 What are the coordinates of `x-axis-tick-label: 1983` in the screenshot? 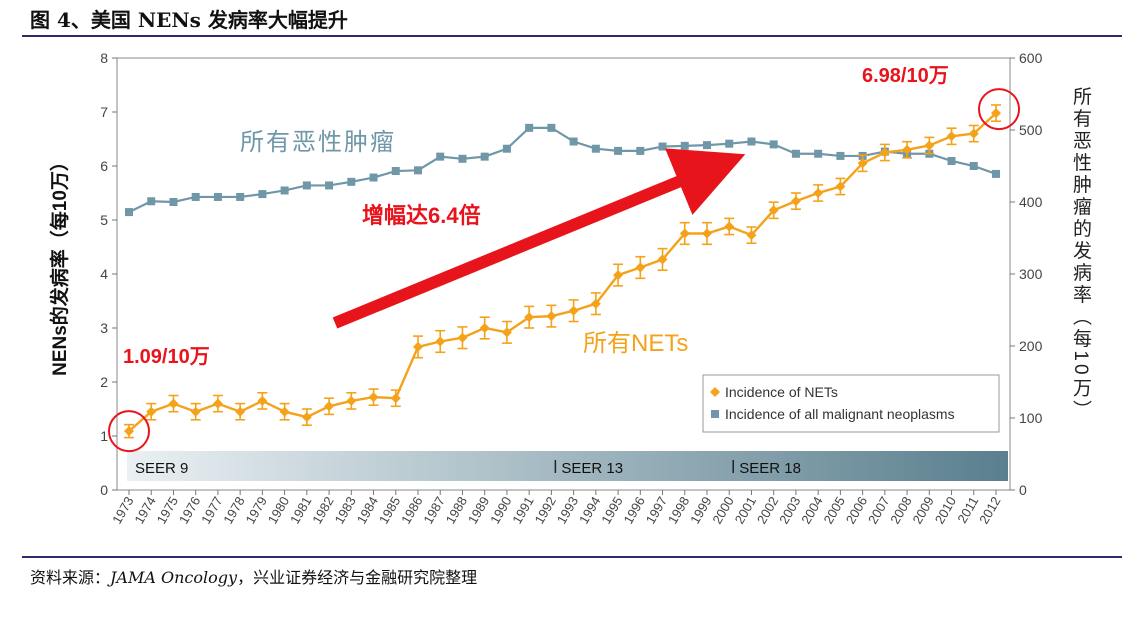 It's located at (344, 510).